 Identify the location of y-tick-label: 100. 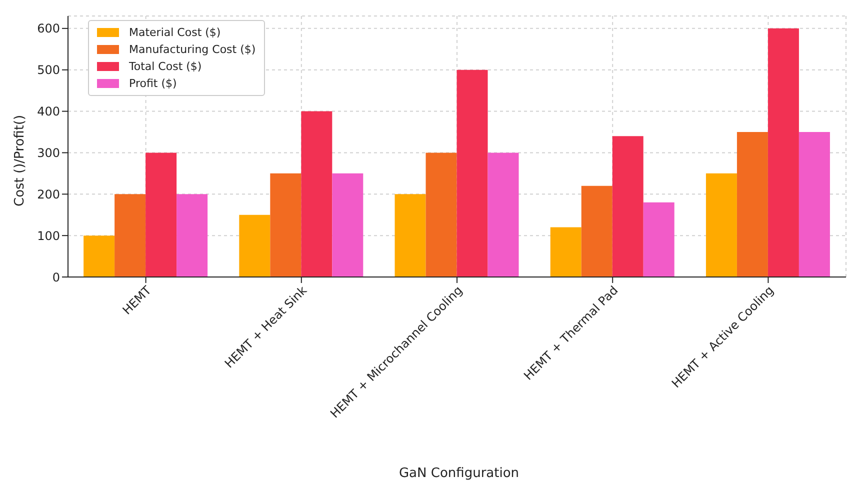
(48, 235).